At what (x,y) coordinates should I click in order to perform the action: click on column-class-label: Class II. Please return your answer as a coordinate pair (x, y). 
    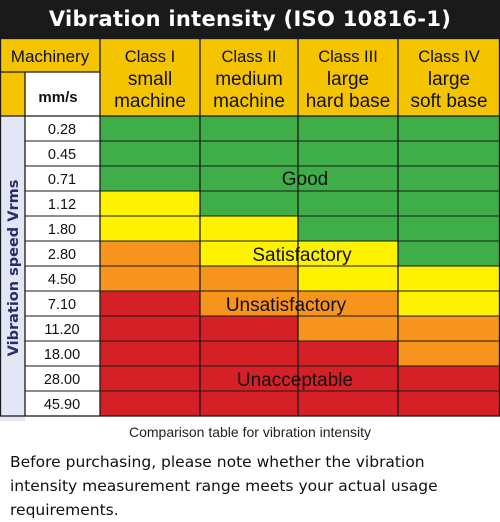
    Looking at the image, I should click on (248, 57).